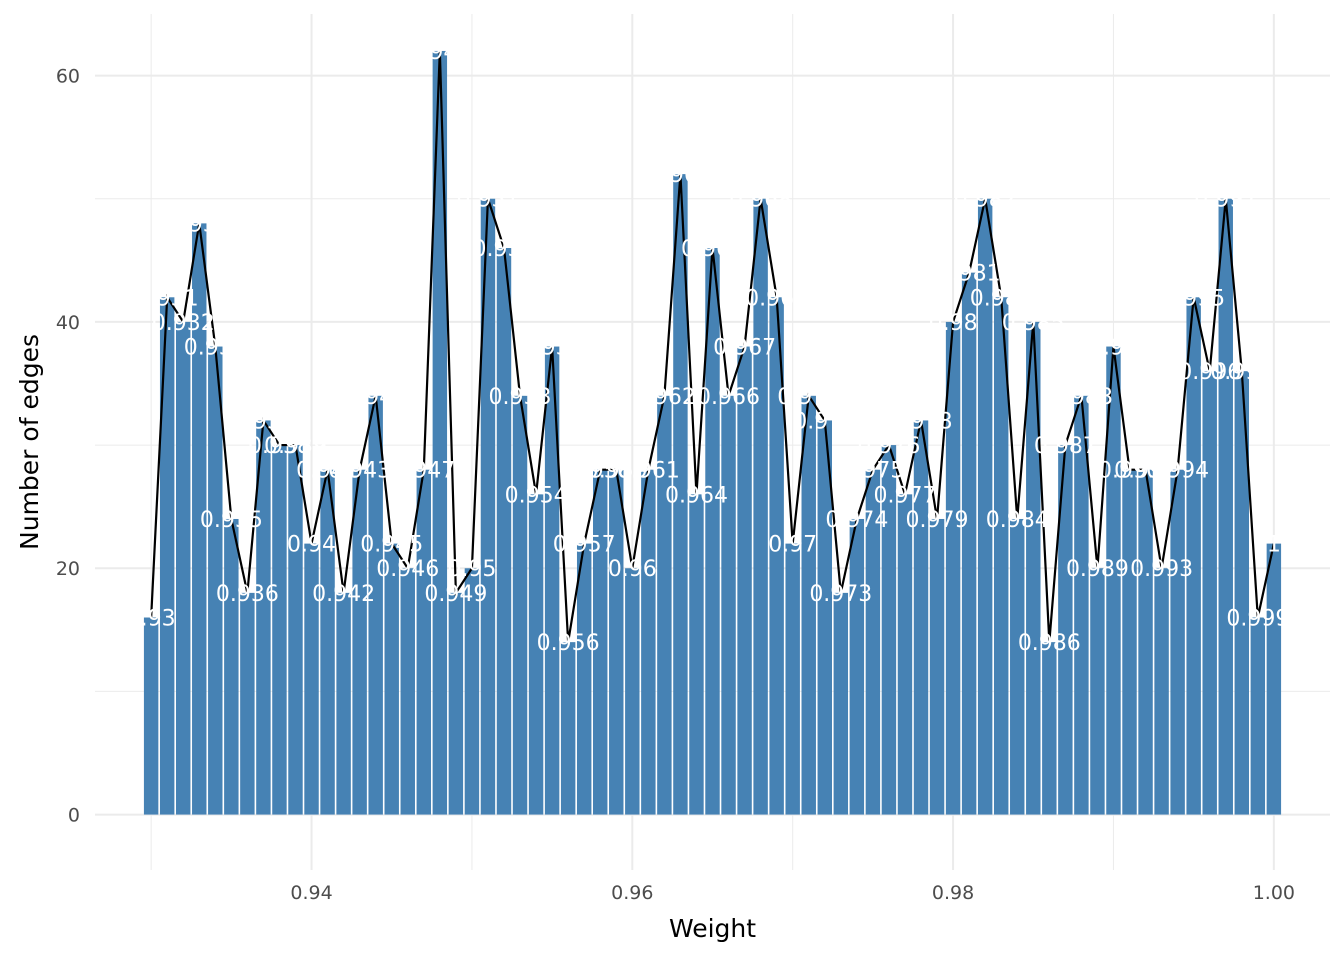 This screenshot has height=960, width=1344. What do you see at coordinates (311, 893) in the screenshot?
I see `x-tick-label: 0.94` at bounding box center [311, 893].